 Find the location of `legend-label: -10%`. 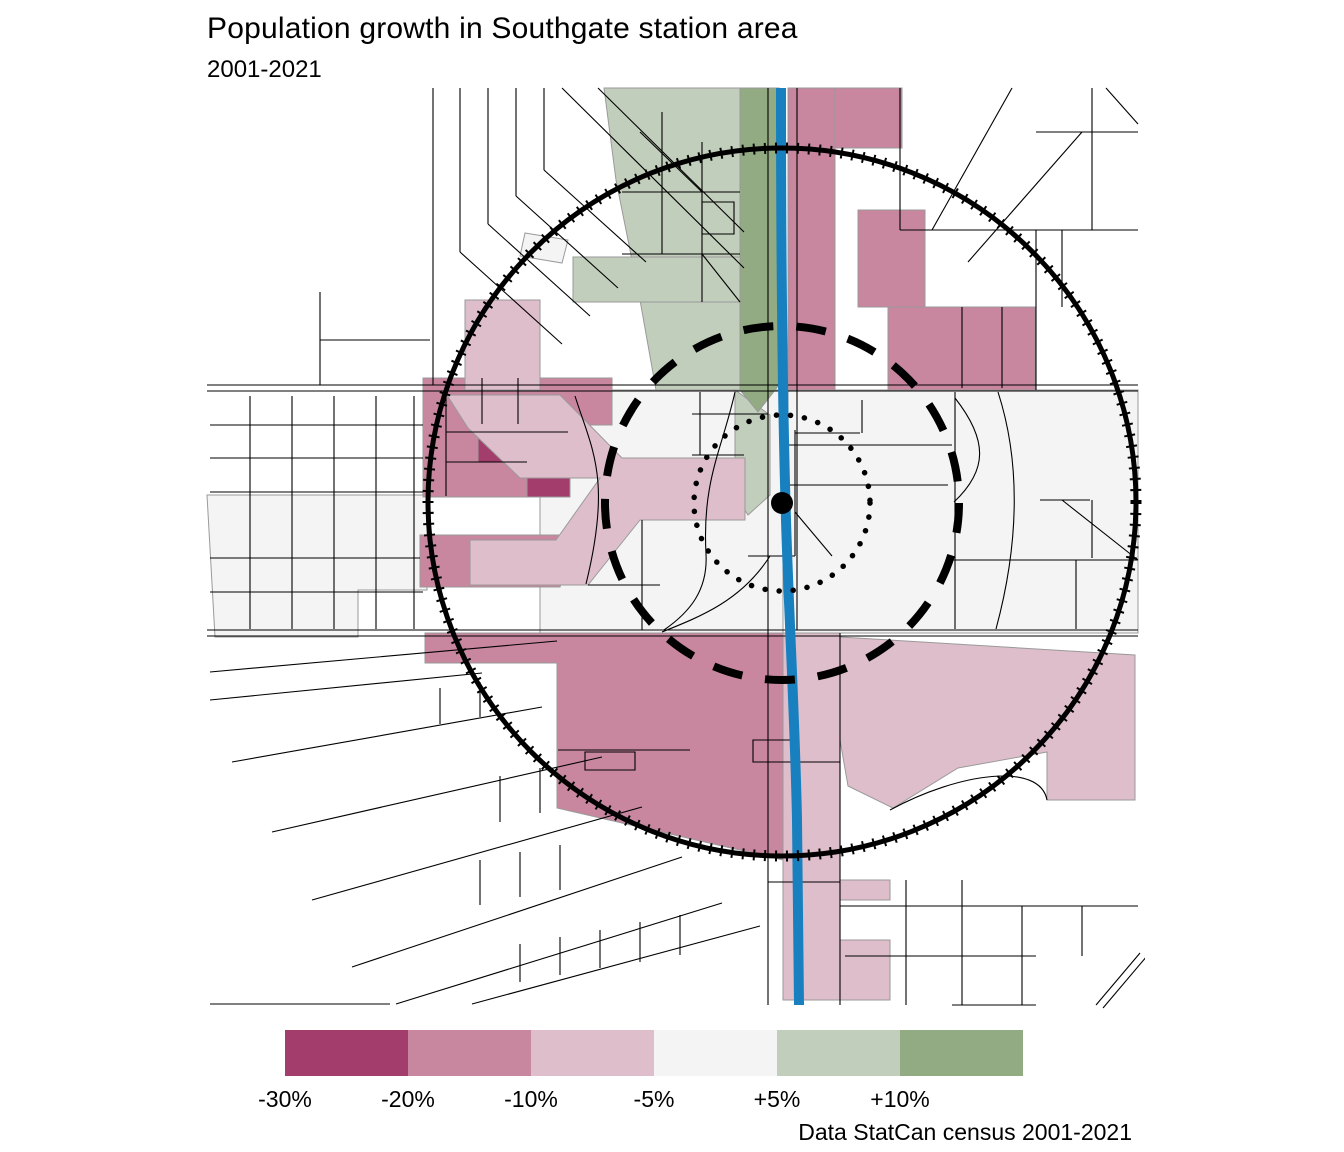

legend-label: -10% is located at coordinates (531, 1099).